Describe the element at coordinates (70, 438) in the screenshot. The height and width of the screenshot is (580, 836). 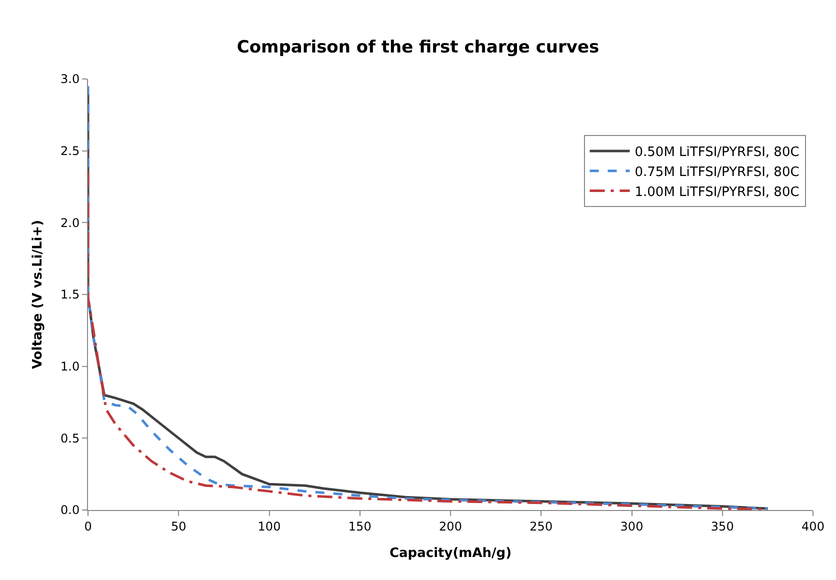
I see `y-tick-label: 0.5` at that location.